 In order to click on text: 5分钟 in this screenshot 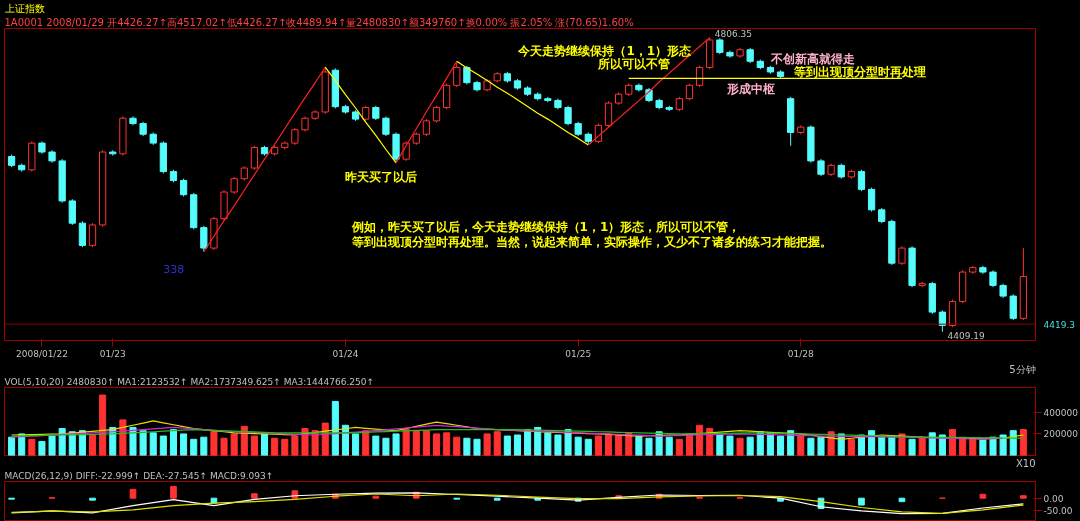, I will do `click(1022, 369)`.